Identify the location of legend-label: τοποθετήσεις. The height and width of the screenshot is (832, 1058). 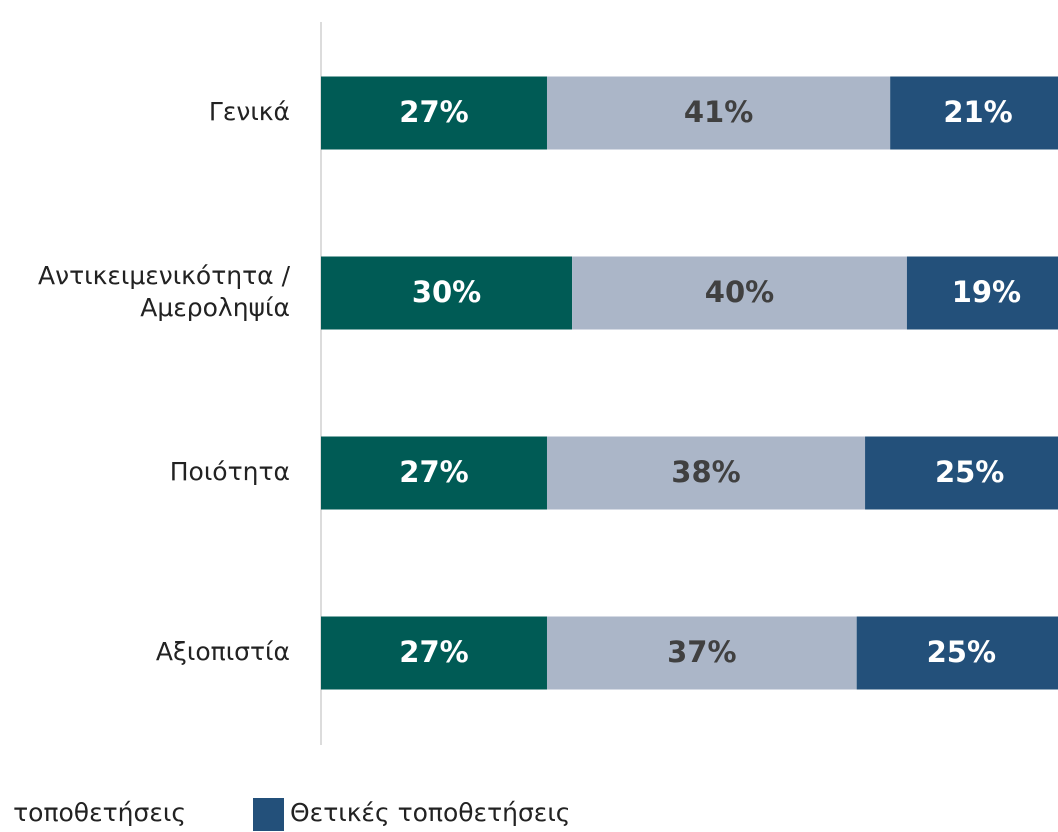
(99, 812).